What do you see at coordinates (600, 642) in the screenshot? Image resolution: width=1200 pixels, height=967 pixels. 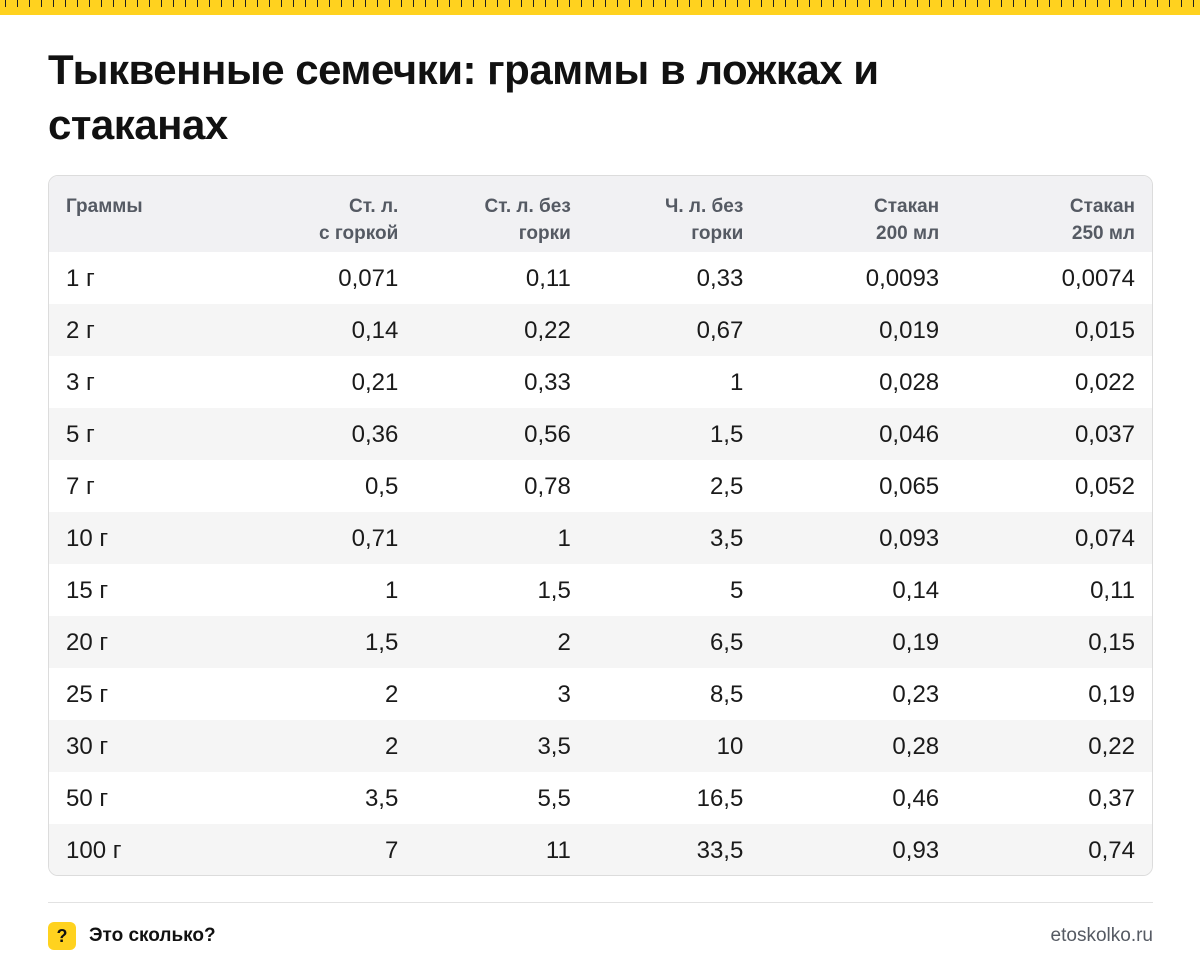 I see `table-row: 20 г 1,5 2 6,5 0,19 0,15` at bounding box center [600, 642].